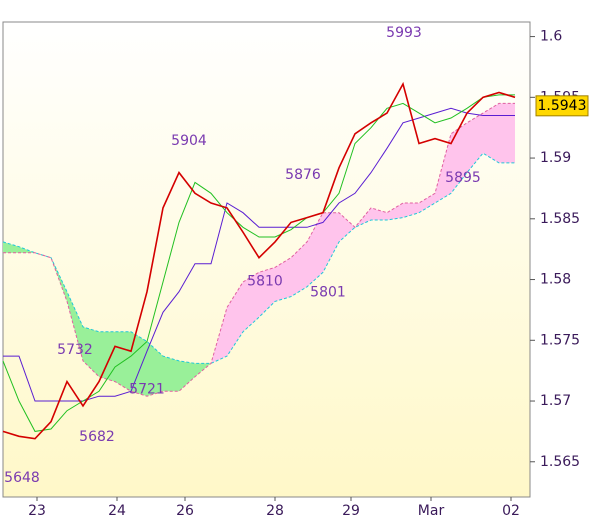 Image resolution: width=600 pixels, height=523 pixels. I want to click on x-tick-label: Mar, so click(431, 511).